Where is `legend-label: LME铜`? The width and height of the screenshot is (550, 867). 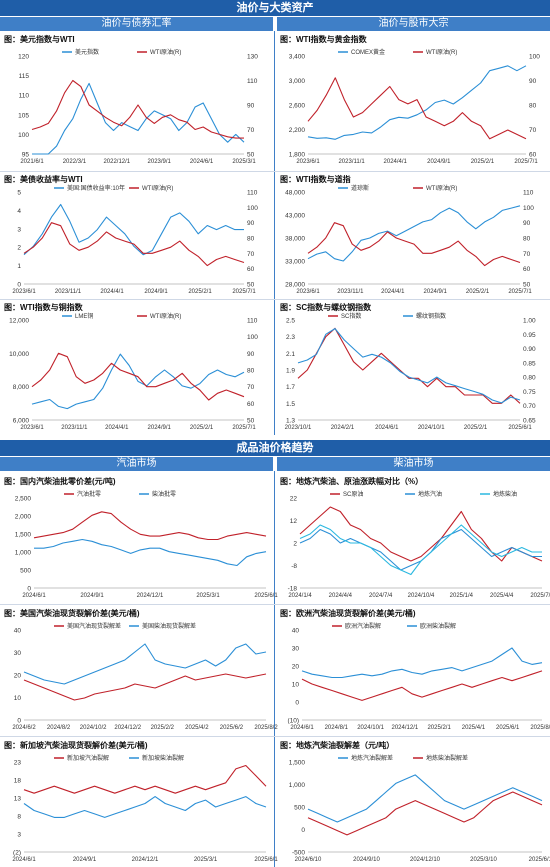
legend-label: LME铜 is located at coordinates (84, 316).